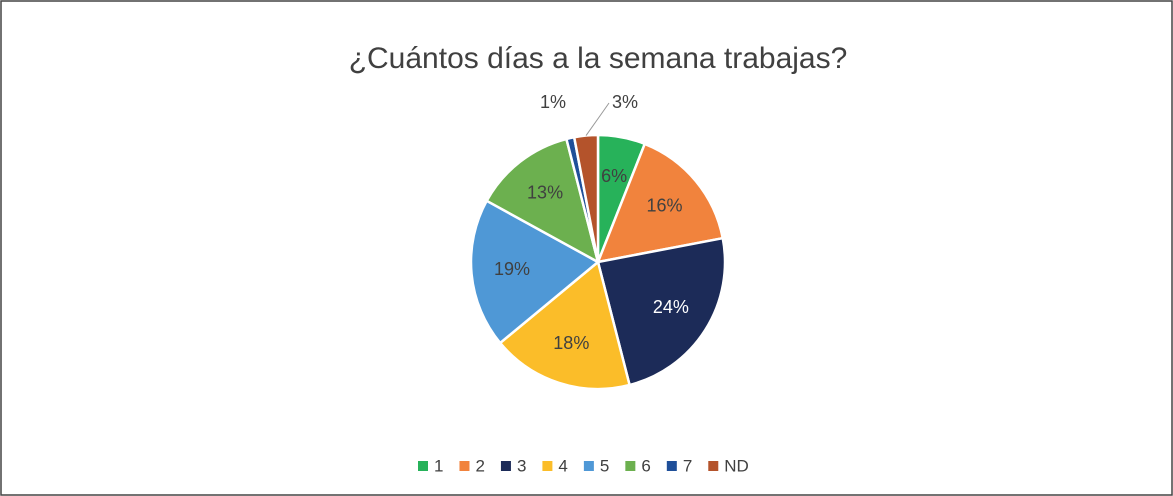 The width and height of the screenshot is (1173, 496). Describe the element at coordinates (604, 465) in the screenshot. I see `legend-label: 5` at that location.